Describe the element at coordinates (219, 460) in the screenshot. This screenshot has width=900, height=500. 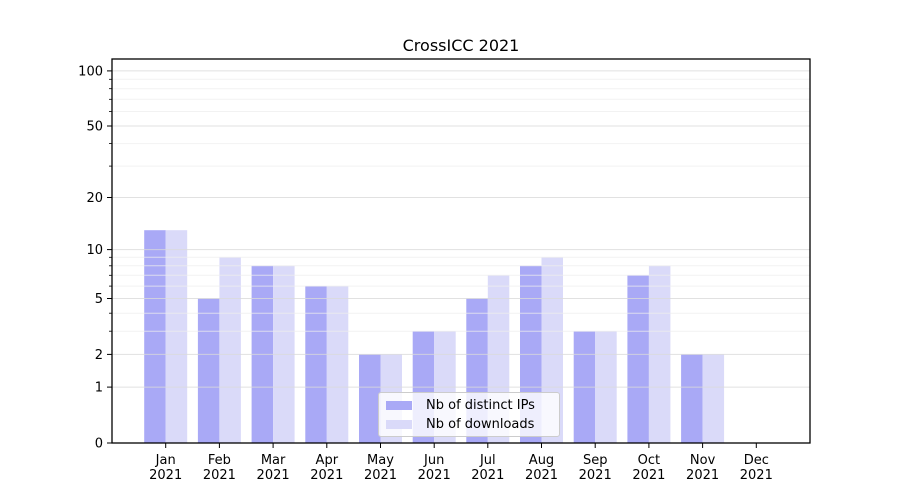
I see `x-tick-label-month: Feb` at that location.